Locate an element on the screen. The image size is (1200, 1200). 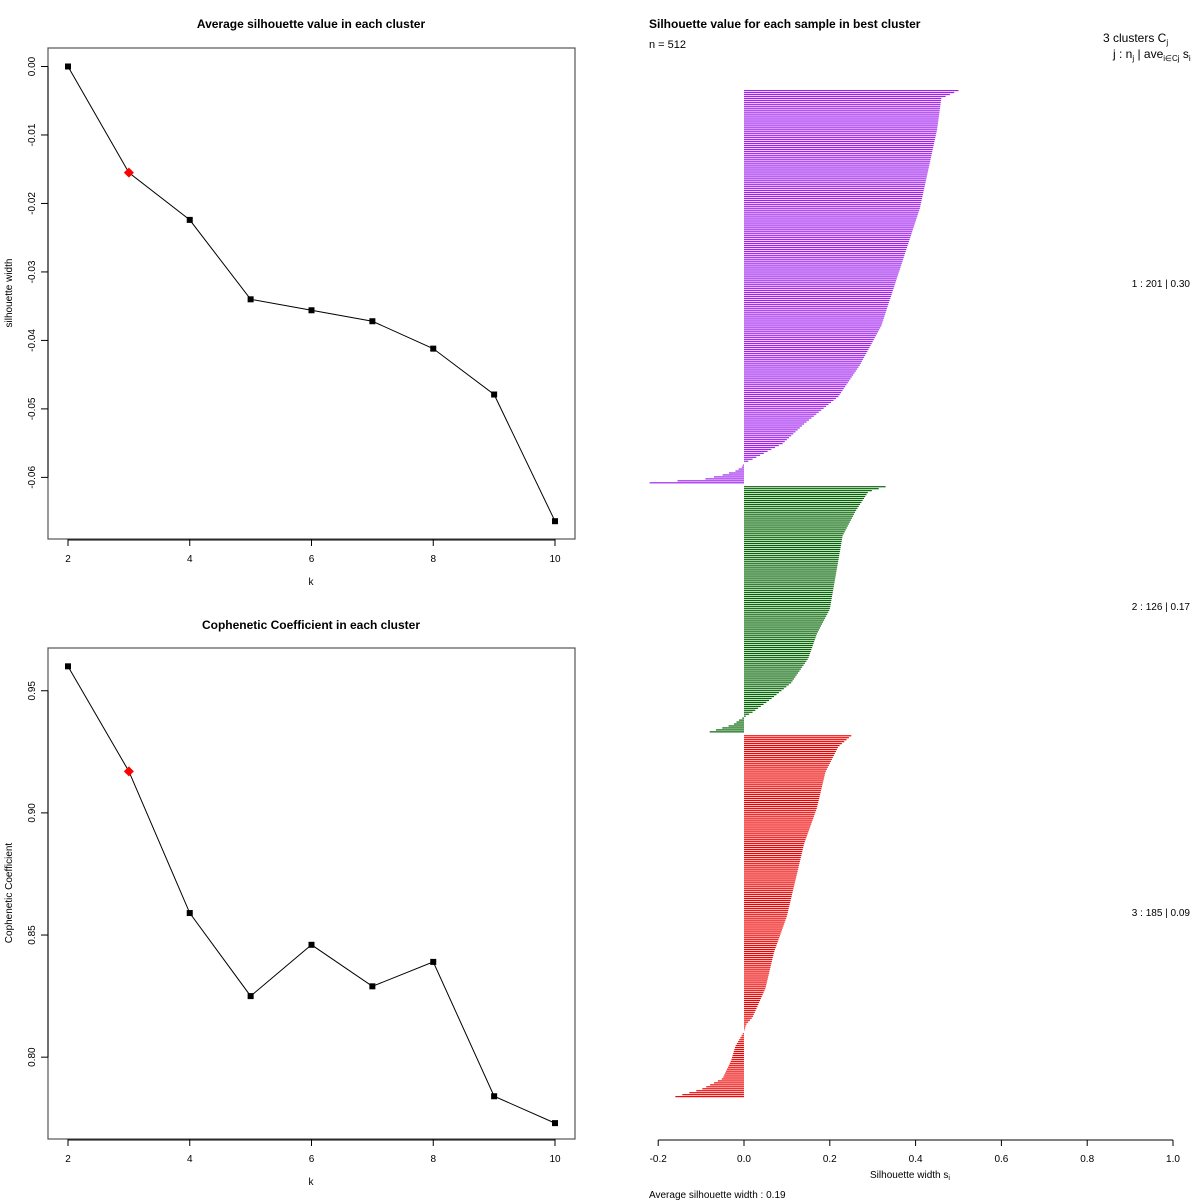
y-tick-label: 0.90 is located at coordinates (32, 813).